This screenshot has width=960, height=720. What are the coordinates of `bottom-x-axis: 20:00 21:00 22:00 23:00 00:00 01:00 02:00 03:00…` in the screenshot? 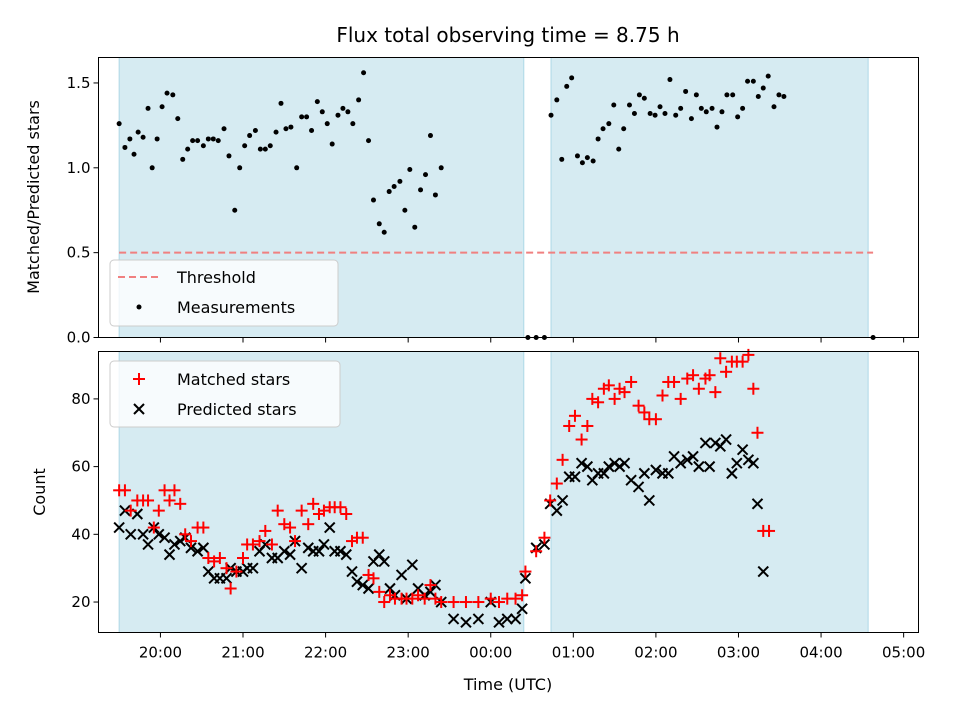 It's located at (532, 647).